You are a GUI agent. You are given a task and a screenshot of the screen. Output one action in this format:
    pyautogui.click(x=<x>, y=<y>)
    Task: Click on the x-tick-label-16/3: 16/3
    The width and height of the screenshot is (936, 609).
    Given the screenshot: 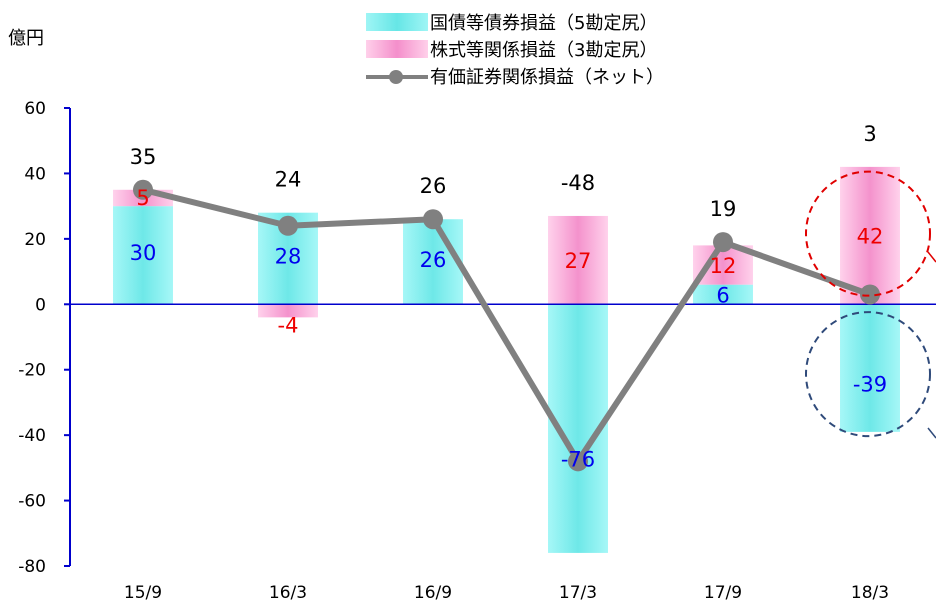 What is the action you would take?
    pyautogui.click(x=288, y=593)
    